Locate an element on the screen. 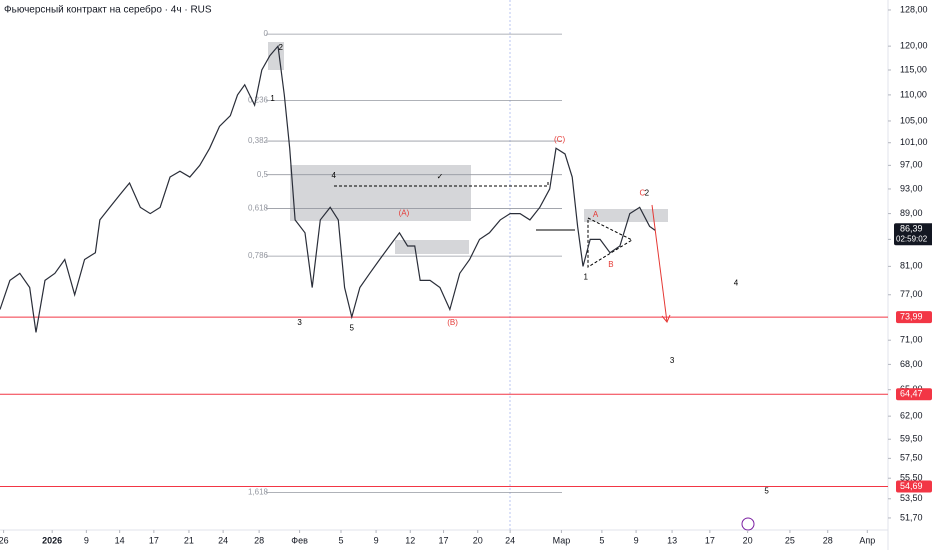 The width and height of the screenshot is (932, 555). fib-label: 0 is located at coordinates (266, 33).